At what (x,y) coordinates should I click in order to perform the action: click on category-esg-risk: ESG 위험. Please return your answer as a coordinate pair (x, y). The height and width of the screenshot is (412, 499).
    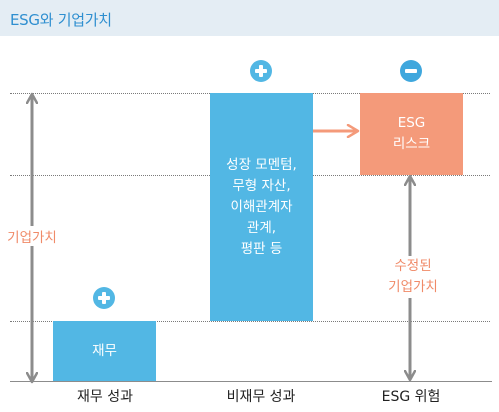
    Looking at the image, I should click on (411, 397).